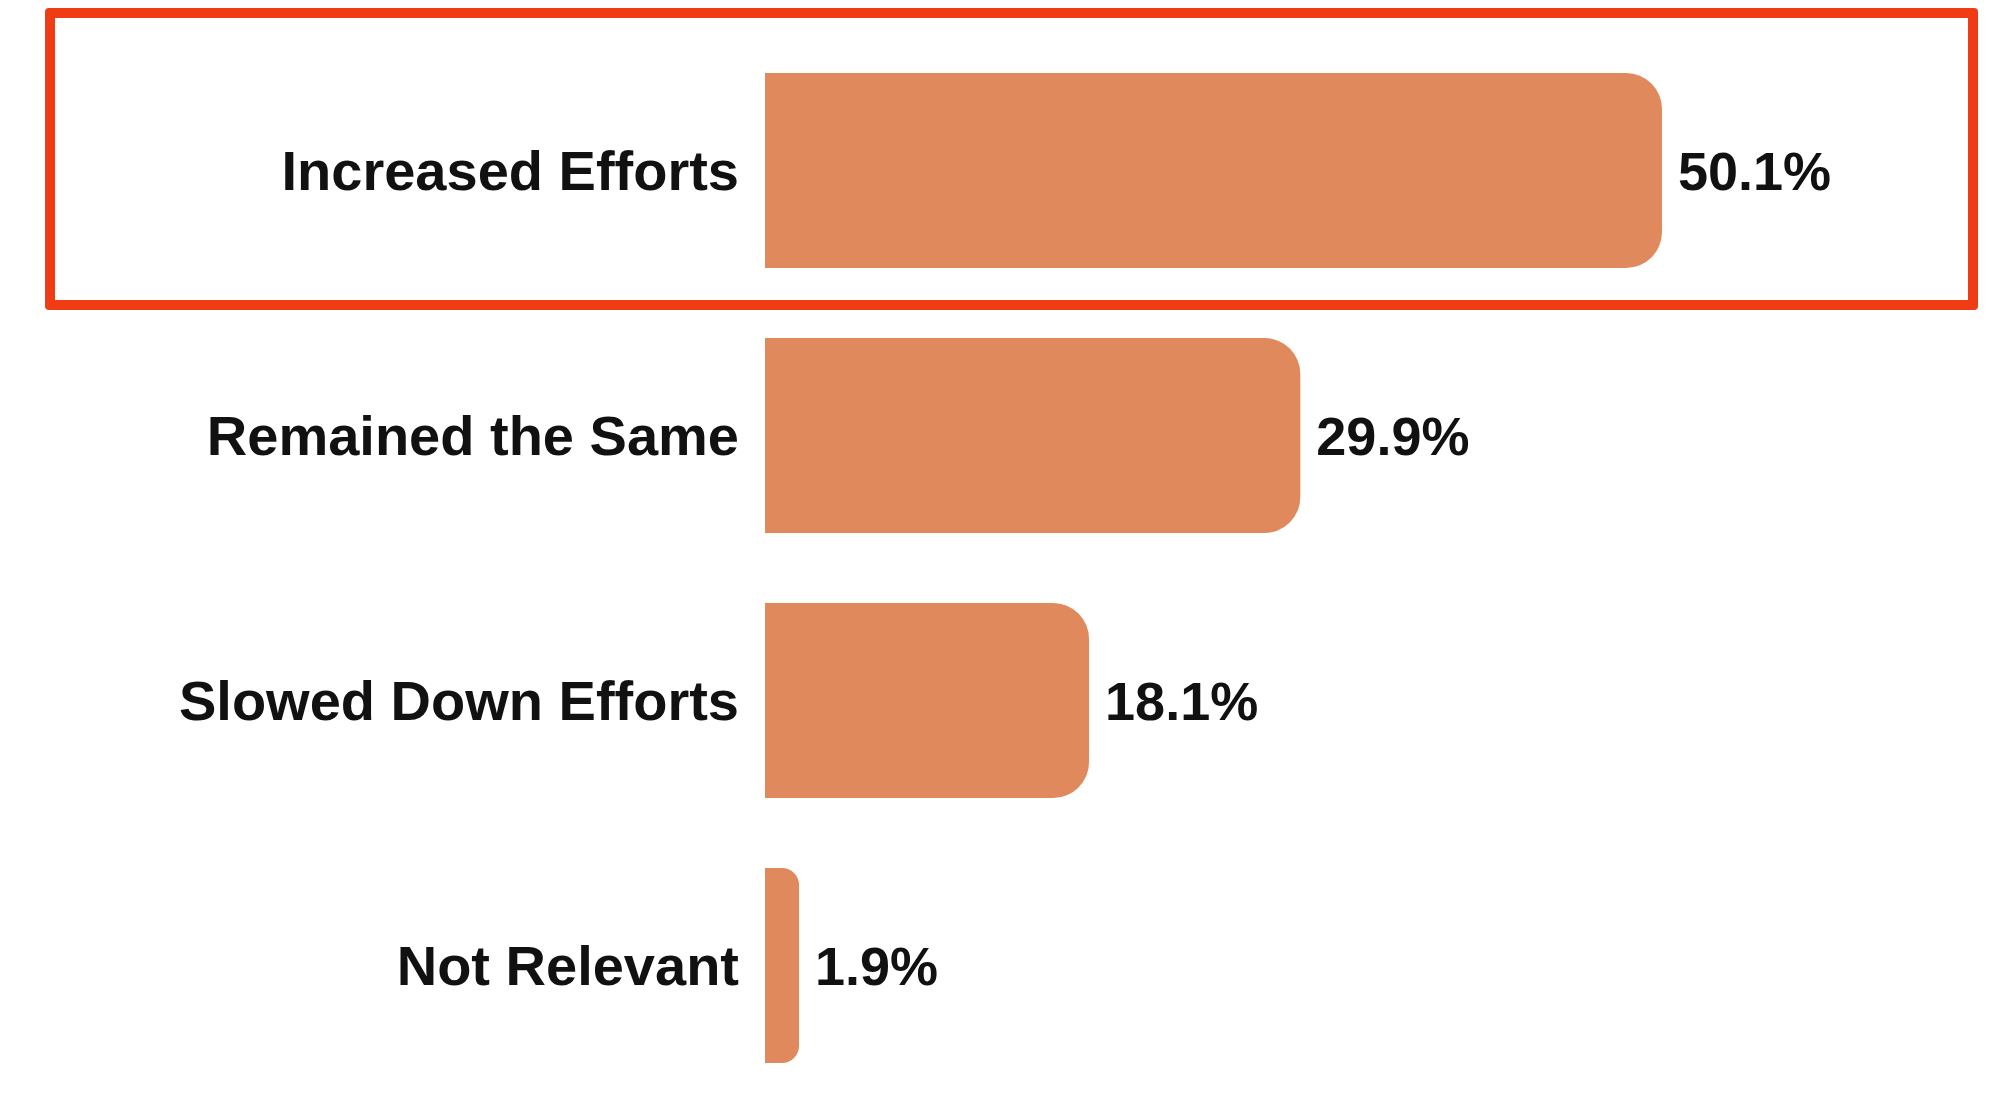  I want to click on y-tick-label: Not Relevant, so click(567, 966).